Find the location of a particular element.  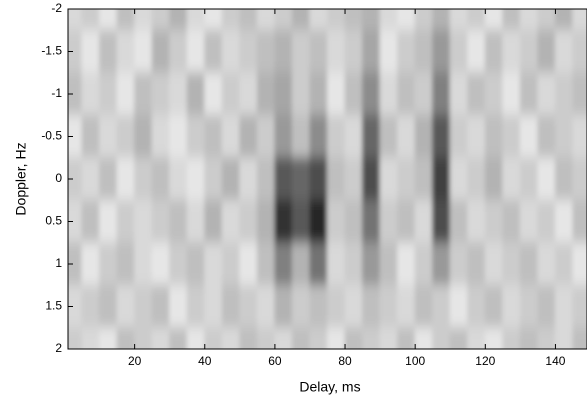

x-tick-label: 60 is located at coordinates (275, 361).